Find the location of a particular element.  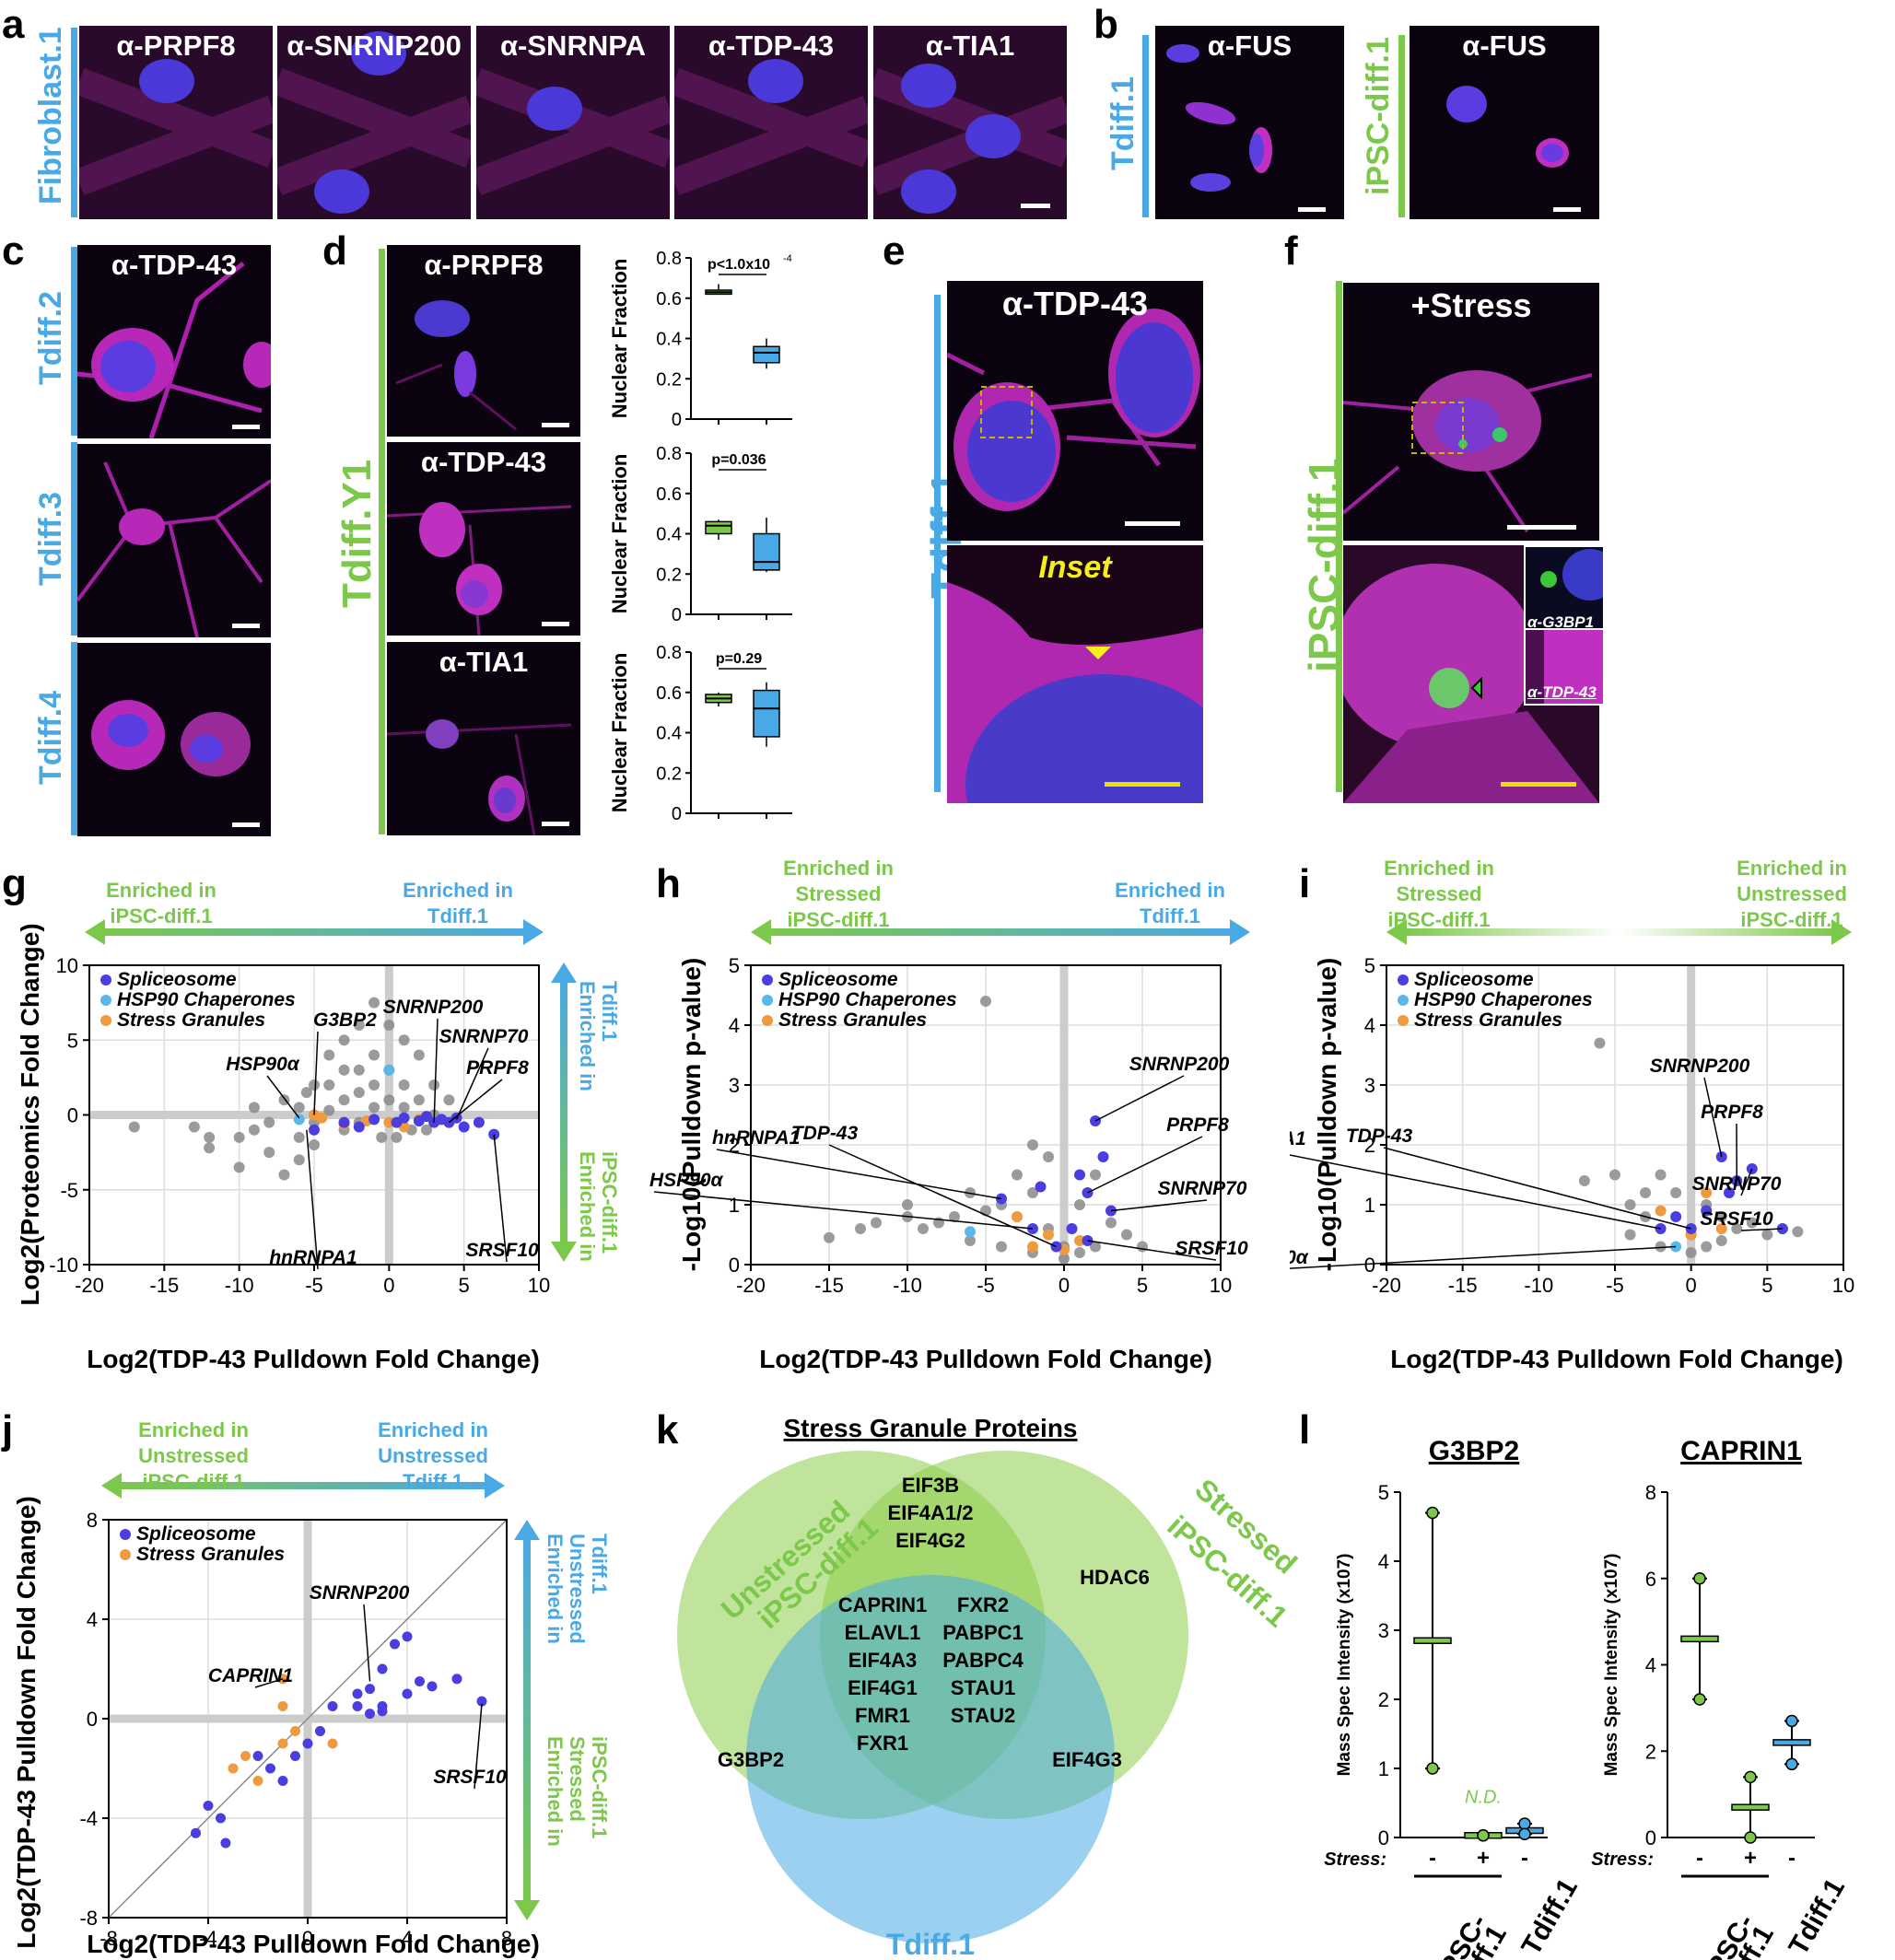

y-tick-label: 0 is located at coordinates (734, 1265).